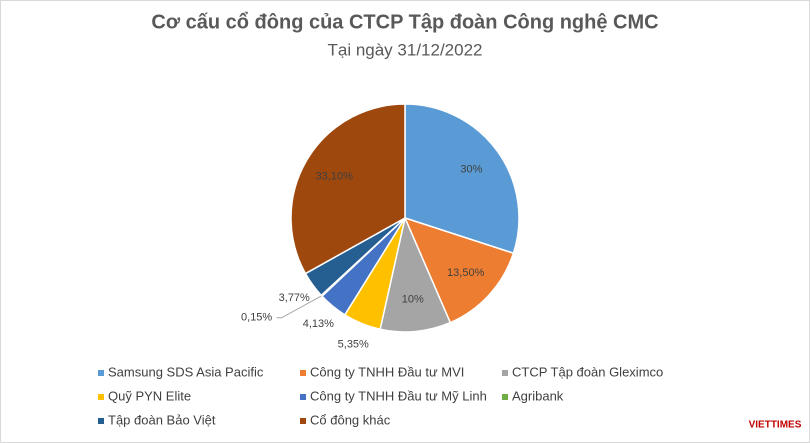  What do you see at coordinates (466, 273) in the screenshot?
I see `data-label: 13,50%` at bounding box center [466, 273].